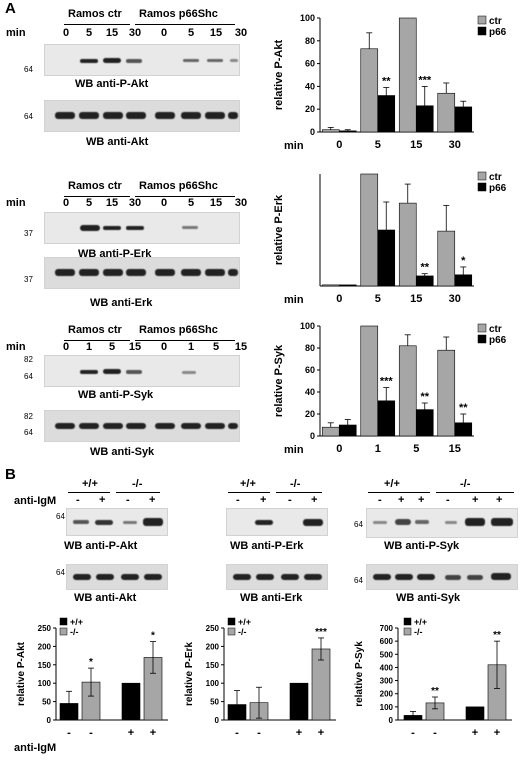 The image size is (520, 760). I want to click on b-label-phospho: WB anti-P-Akt, so click(101, 546).